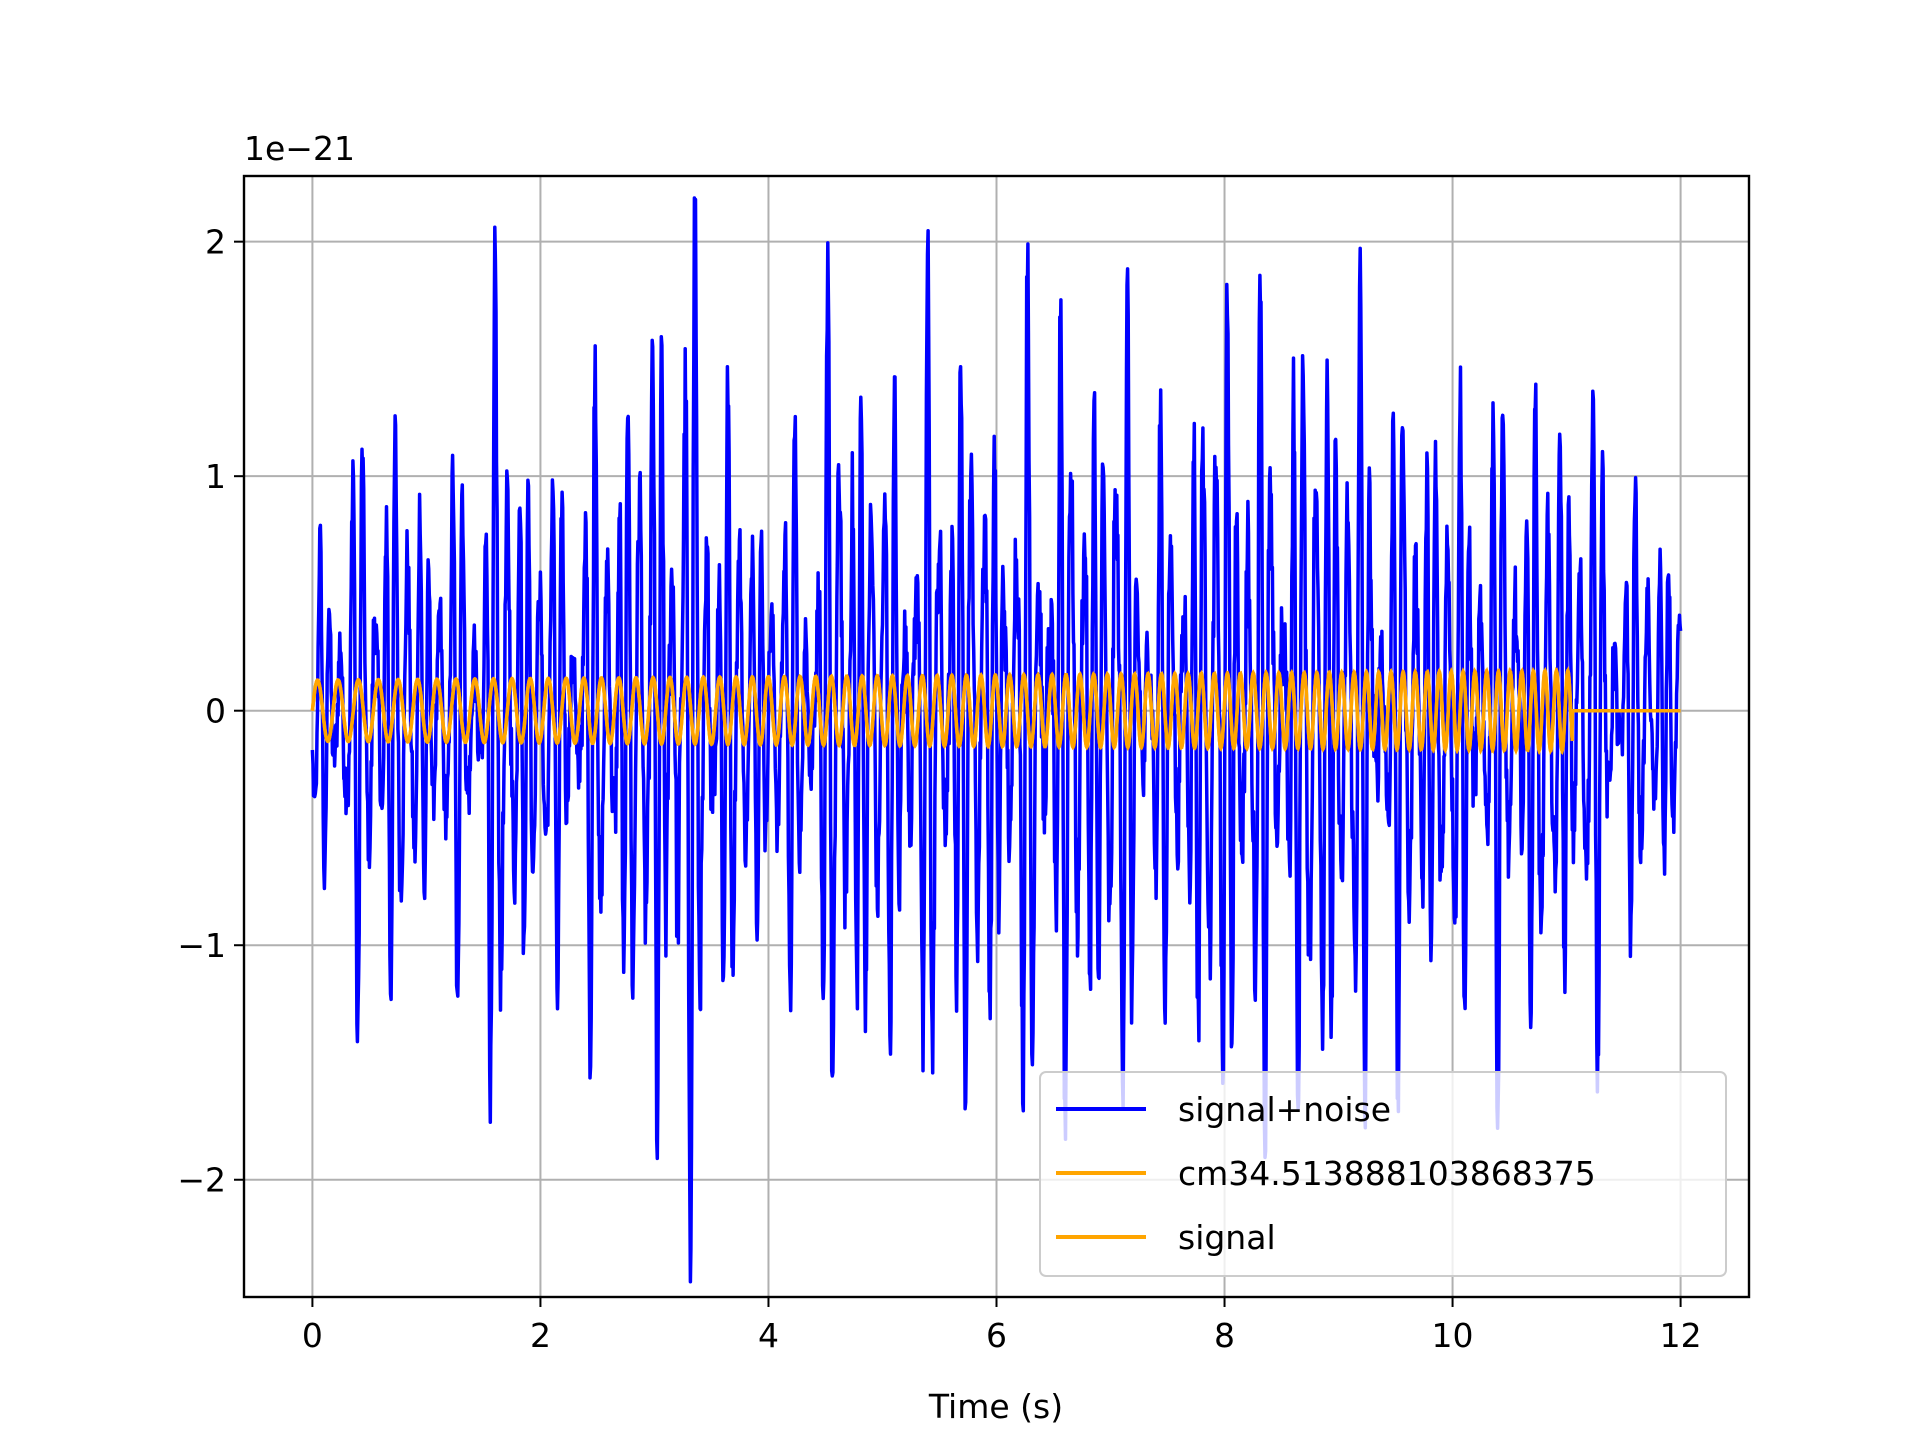  I want to click on x-tick-label: 2, so click(540, 1335).